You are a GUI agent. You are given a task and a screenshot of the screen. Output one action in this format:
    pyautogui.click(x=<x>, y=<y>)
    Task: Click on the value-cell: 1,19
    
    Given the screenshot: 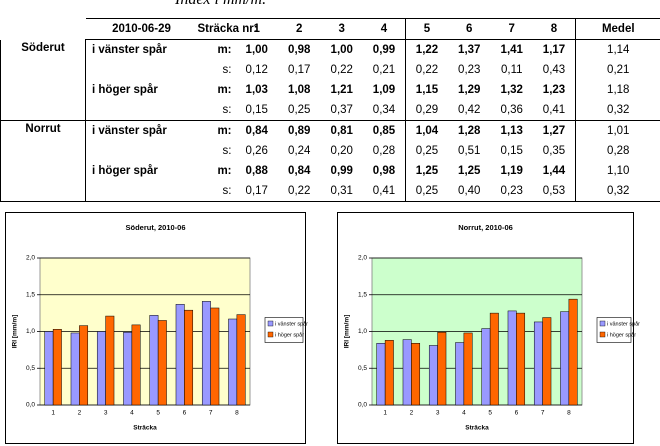 What is the action you would take?
    pyautogui.click(x=511, y=171)
    